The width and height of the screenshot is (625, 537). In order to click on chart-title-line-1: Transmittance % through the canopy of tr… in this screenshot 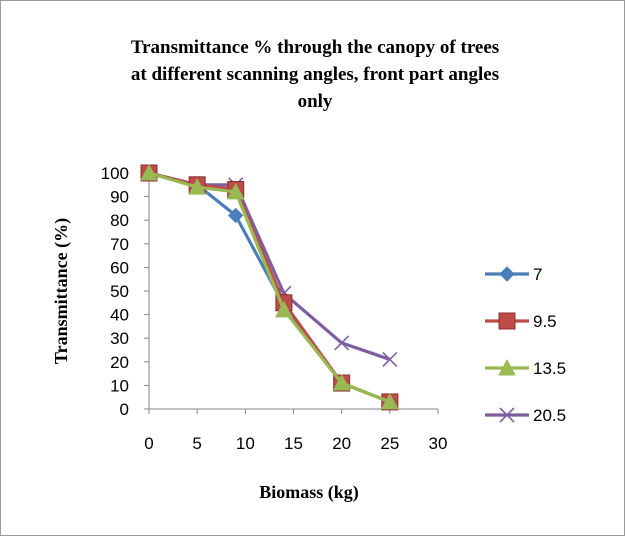, I will do `click(315, 47)`.